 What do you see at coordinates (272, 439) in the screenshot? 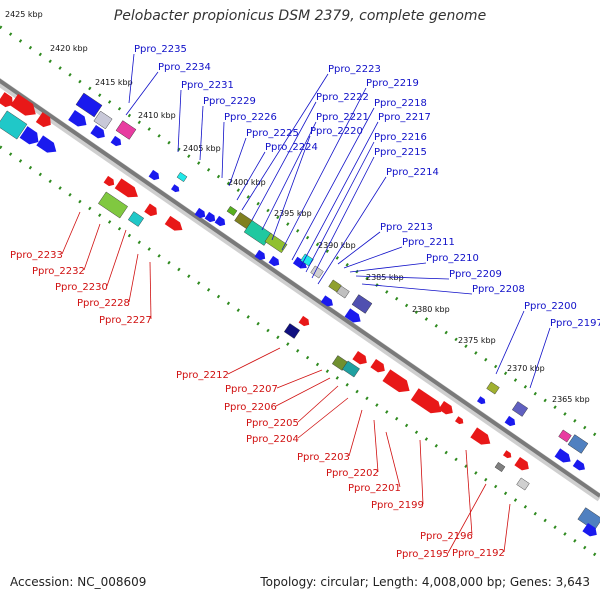
I see `reverse-gene-label: Ppro_2204` at bounding box center [272, 439].